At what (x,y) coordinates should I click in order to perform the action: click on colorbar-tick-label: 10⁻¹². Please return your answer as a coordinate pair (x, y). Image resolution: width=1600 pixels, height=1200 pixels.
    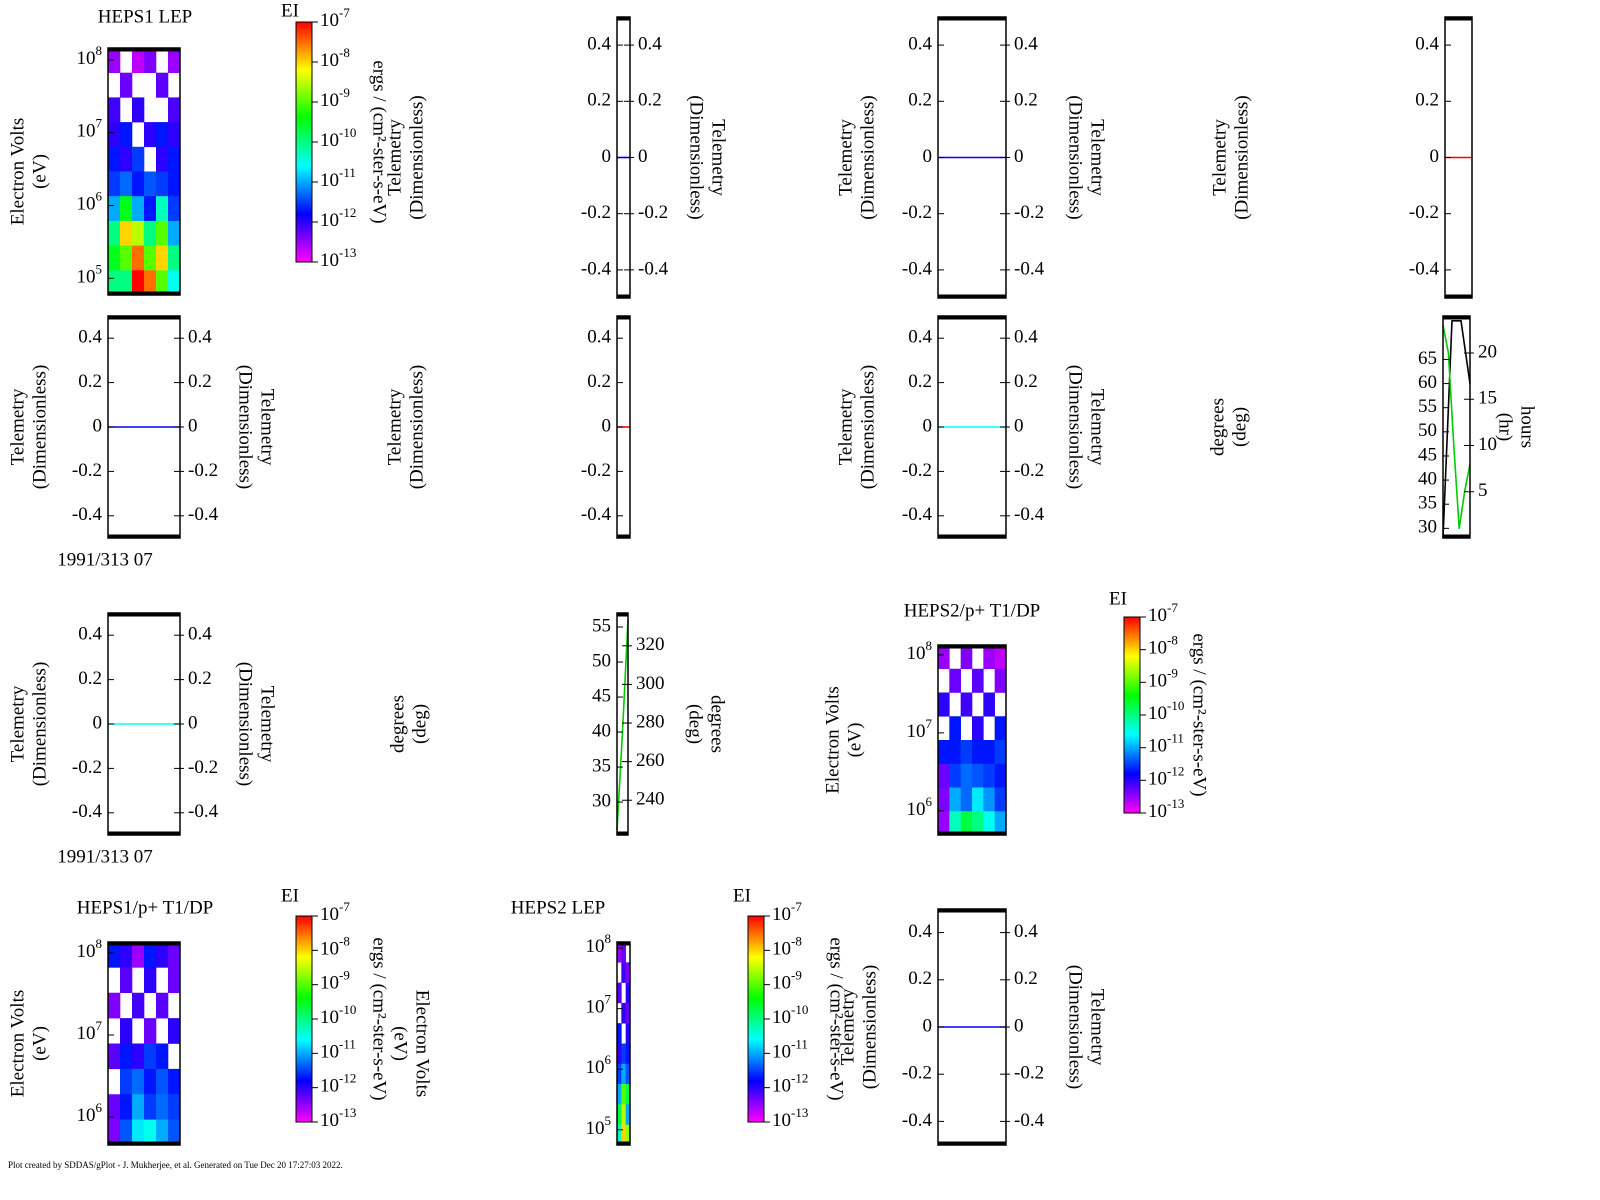
    Looking at the image, I should click on (1166, 777).